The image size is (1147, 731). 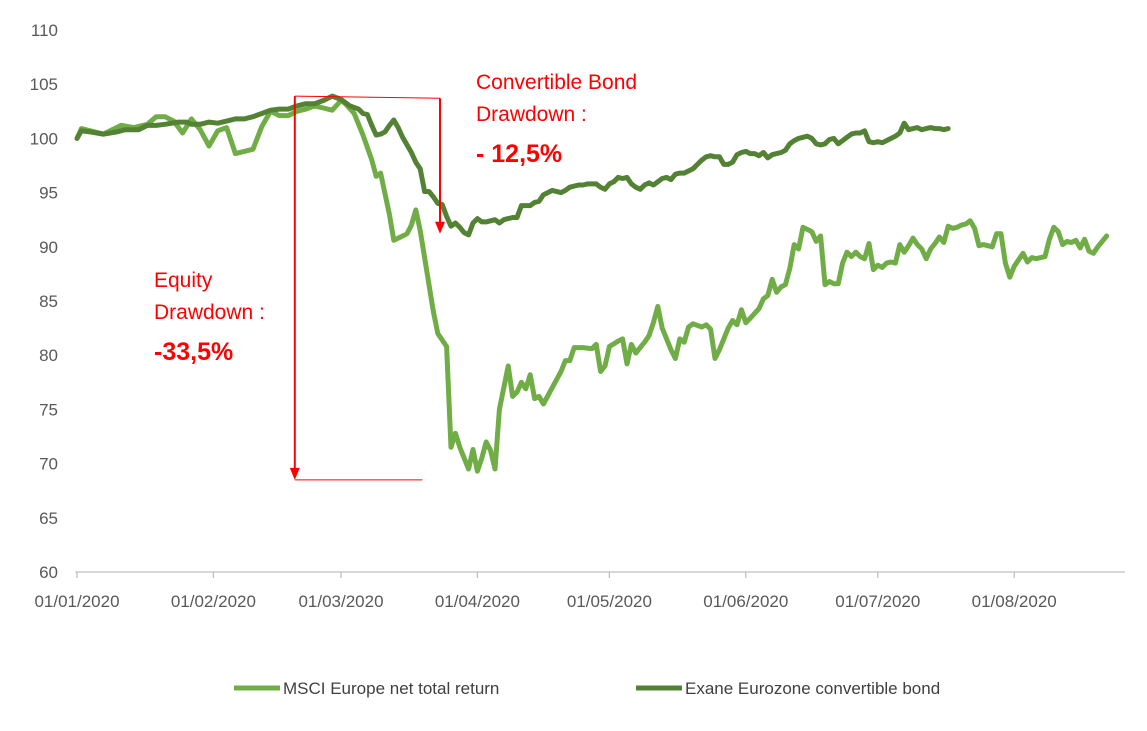 What do you see at coordinates (367, 288) in the screenshot?
I see `drawdown-annotations` at bounding box center [367, 288].